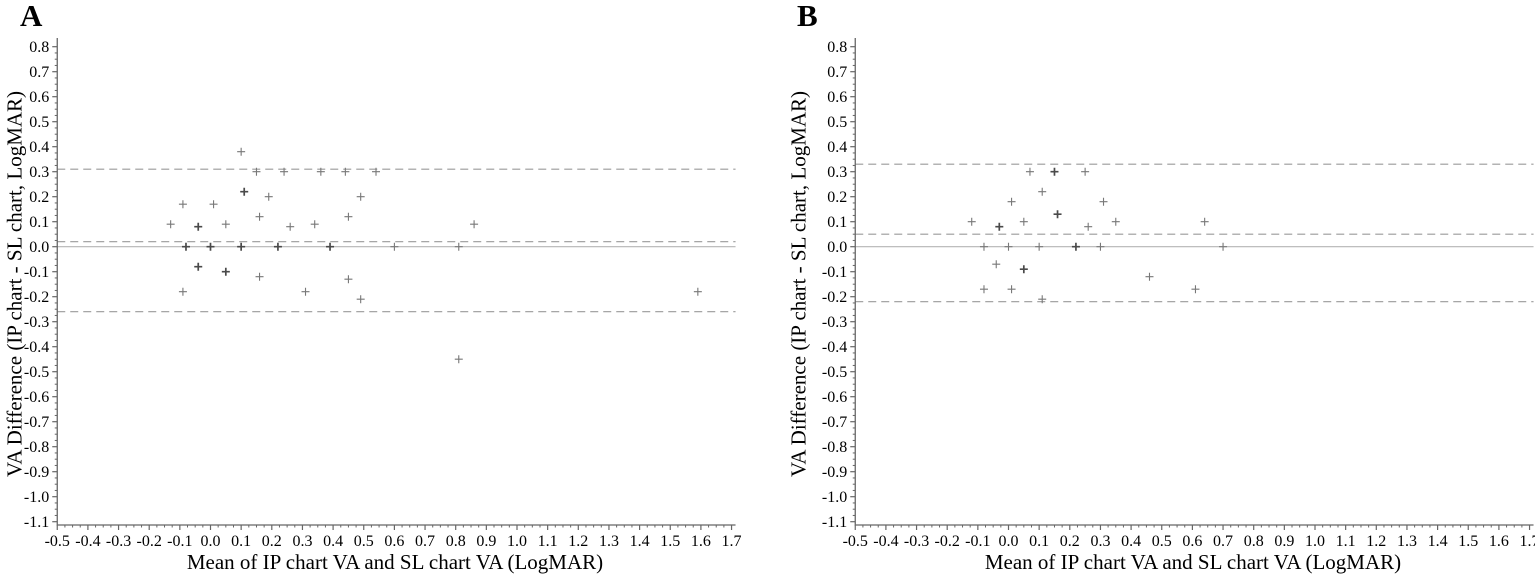  What do you see at coordinates (36, 397) in the screenshot?
I see `y-tick-label: -0.6` at bounding box center [36, 397].